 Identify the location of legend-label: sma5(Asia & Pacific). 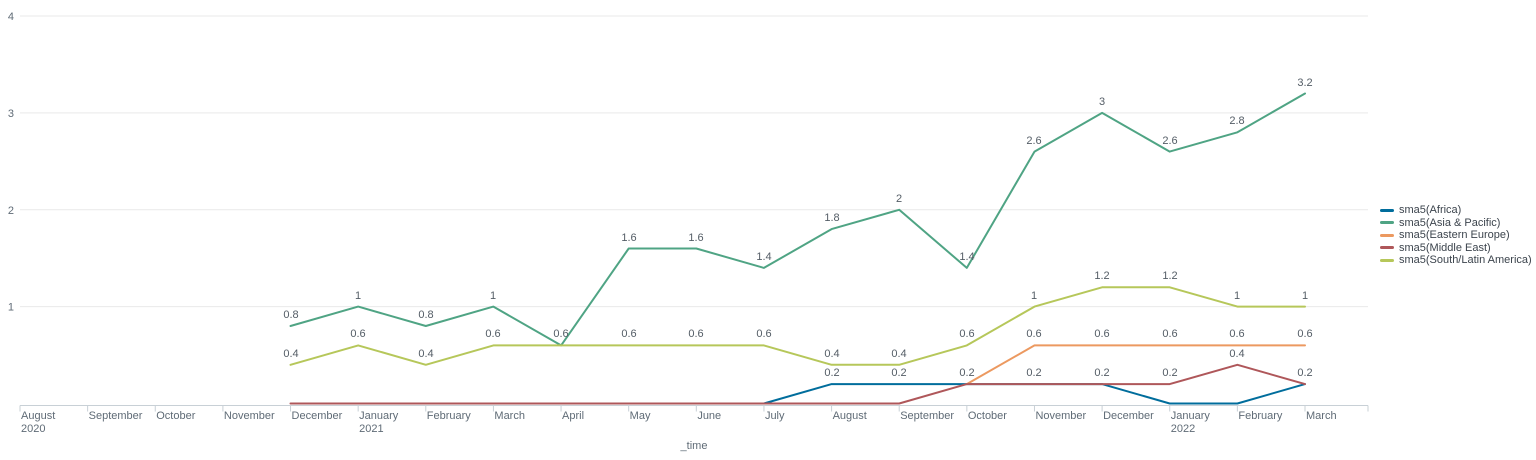
(1450, 222).